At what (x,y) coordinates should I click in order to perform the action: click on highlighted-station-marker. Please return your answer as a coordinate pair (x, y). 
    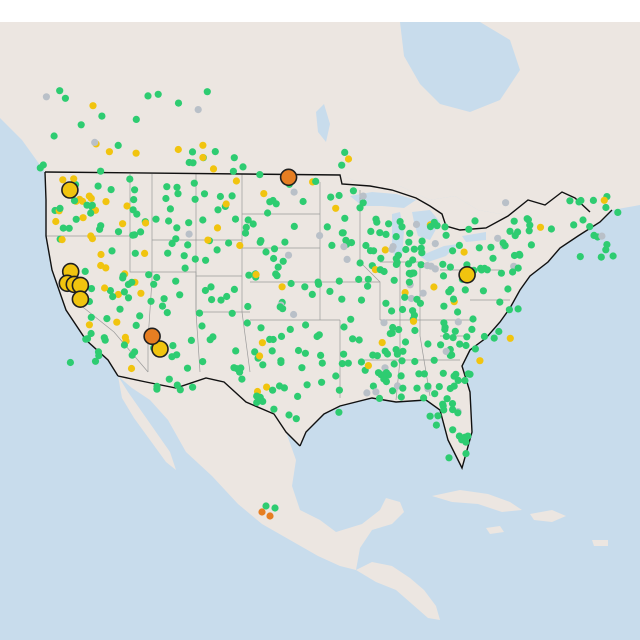
    Looking at the image, I should click on (152, 336).